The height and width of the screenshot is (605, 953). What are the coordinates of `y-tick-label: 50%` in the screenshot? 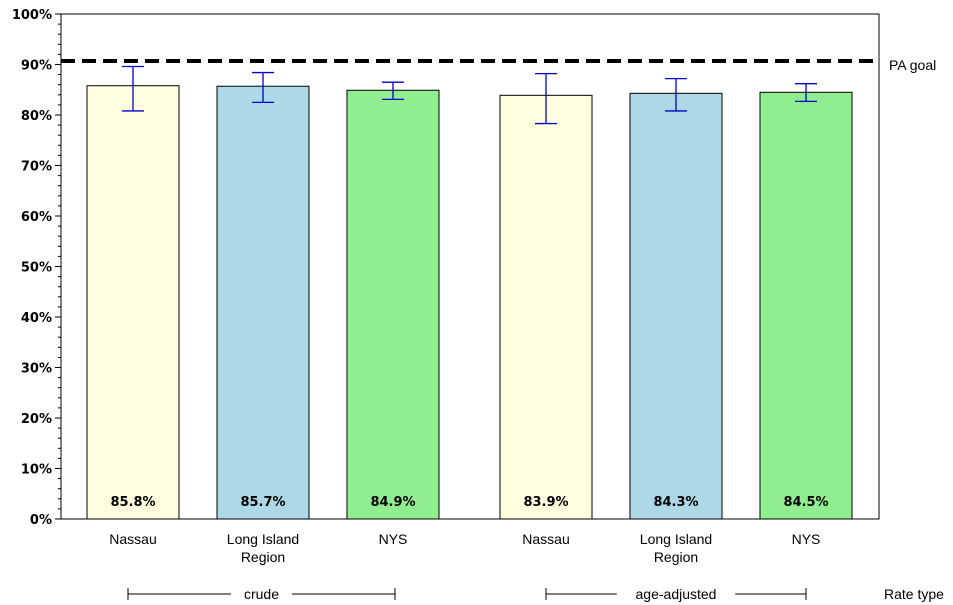 It's located at (36, 268).